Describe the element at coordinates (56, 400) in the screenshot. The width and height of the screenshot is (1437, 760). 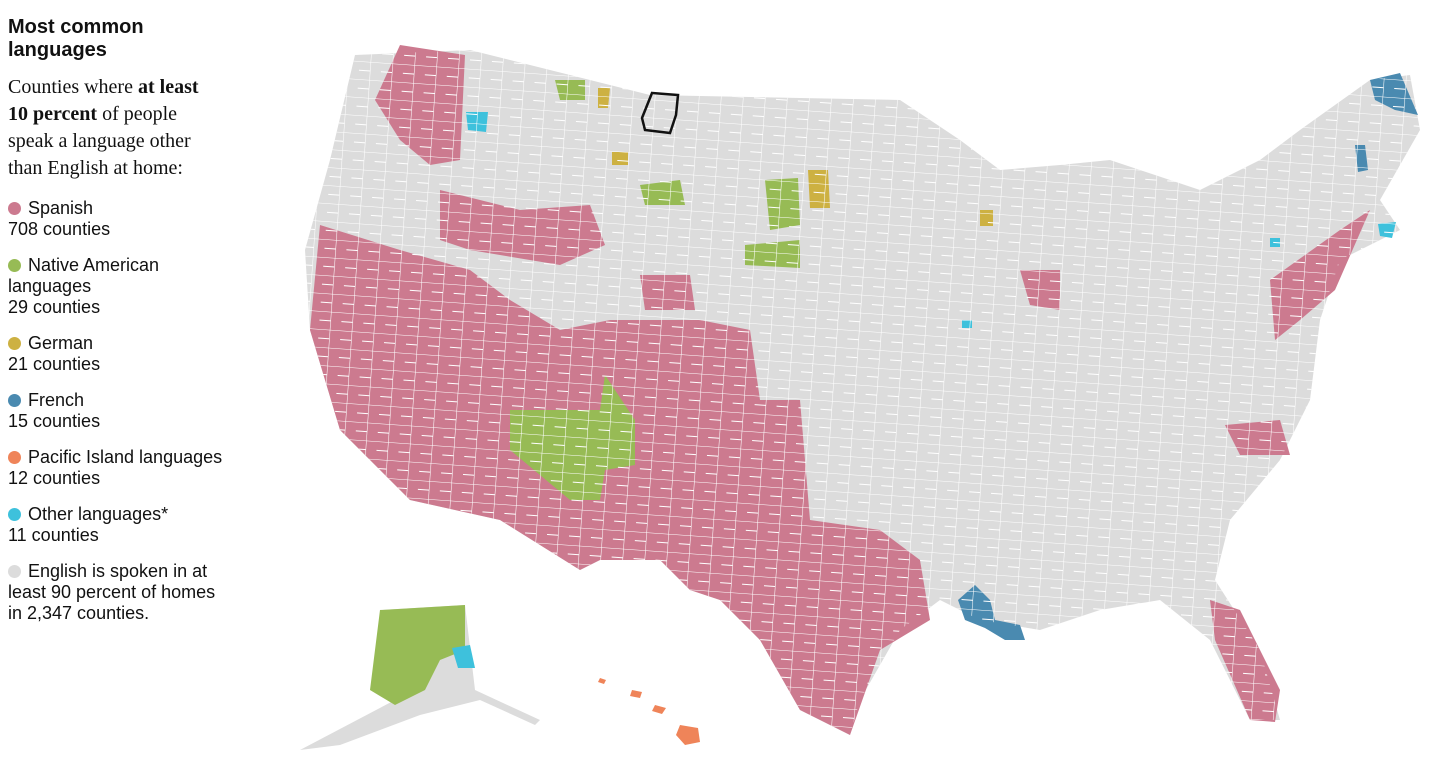
I see `legend-label: French` at that location.